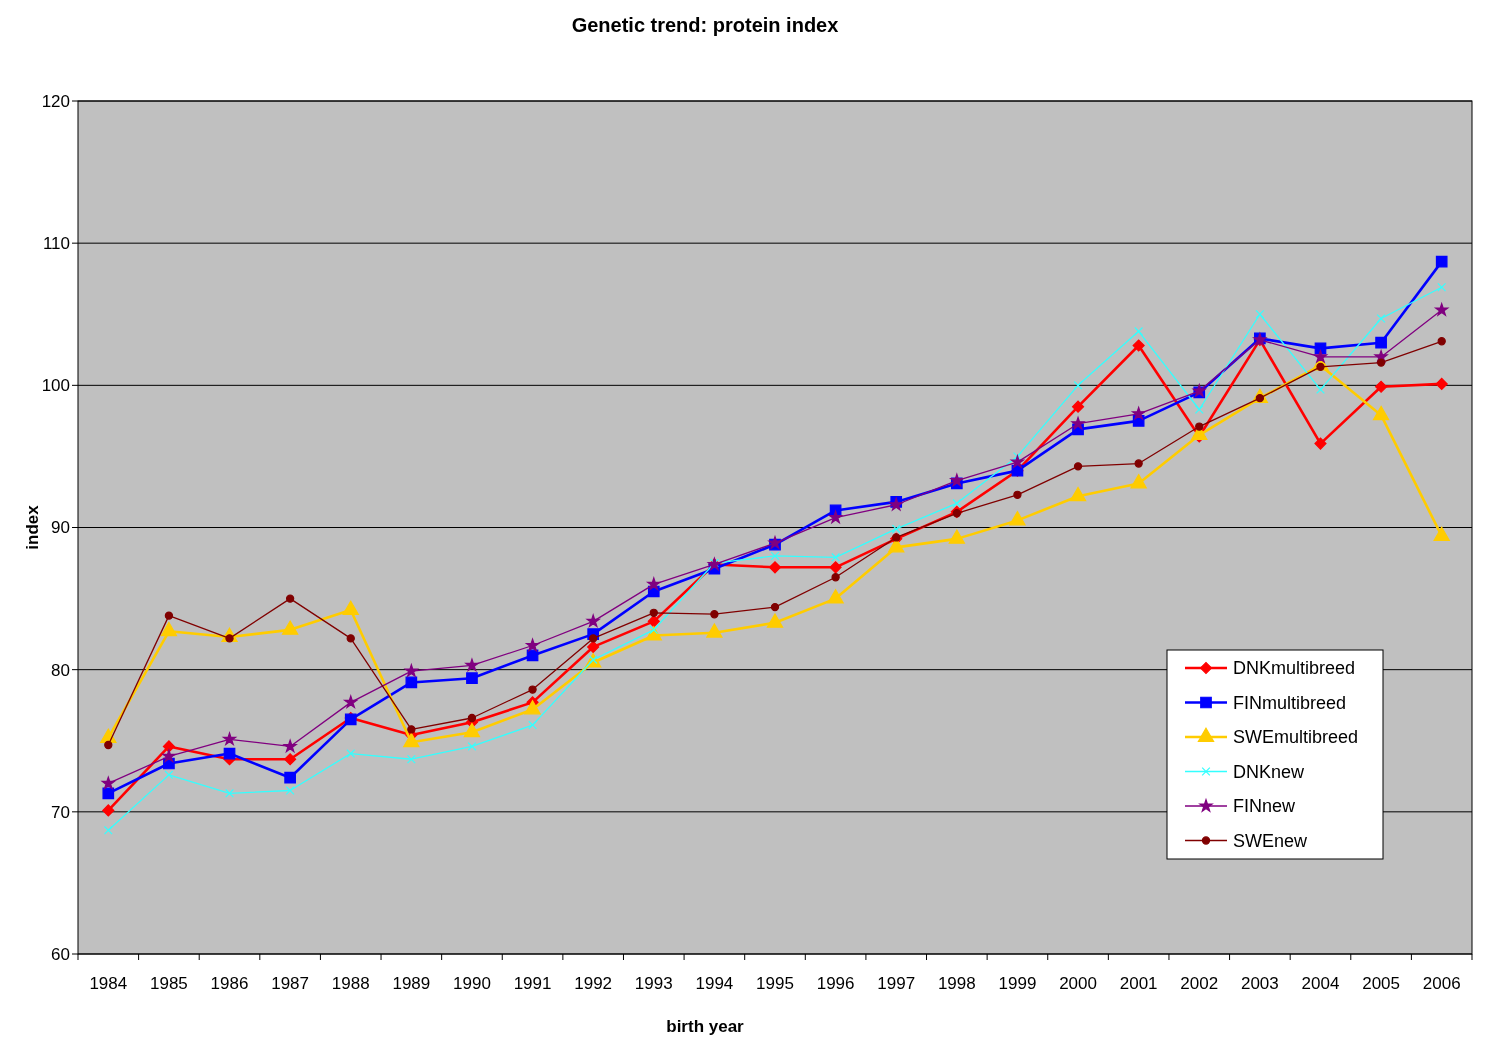 The image size is (1486, 1039). I want to click on x-tick-label: 1995, so click(775, 983).